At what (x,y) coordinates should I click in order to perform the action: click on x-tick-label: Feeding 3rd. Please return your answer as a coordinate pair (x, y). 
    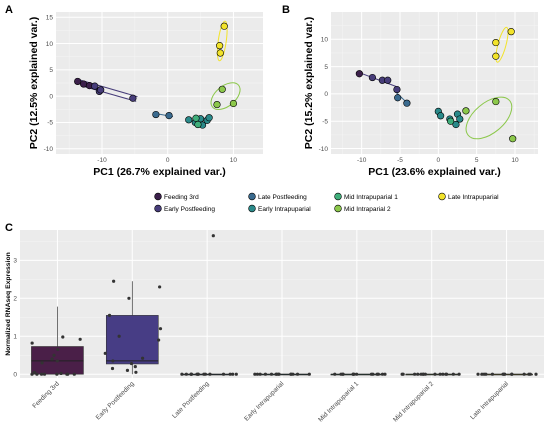
    Looking at the image, I should click on (46, 395).